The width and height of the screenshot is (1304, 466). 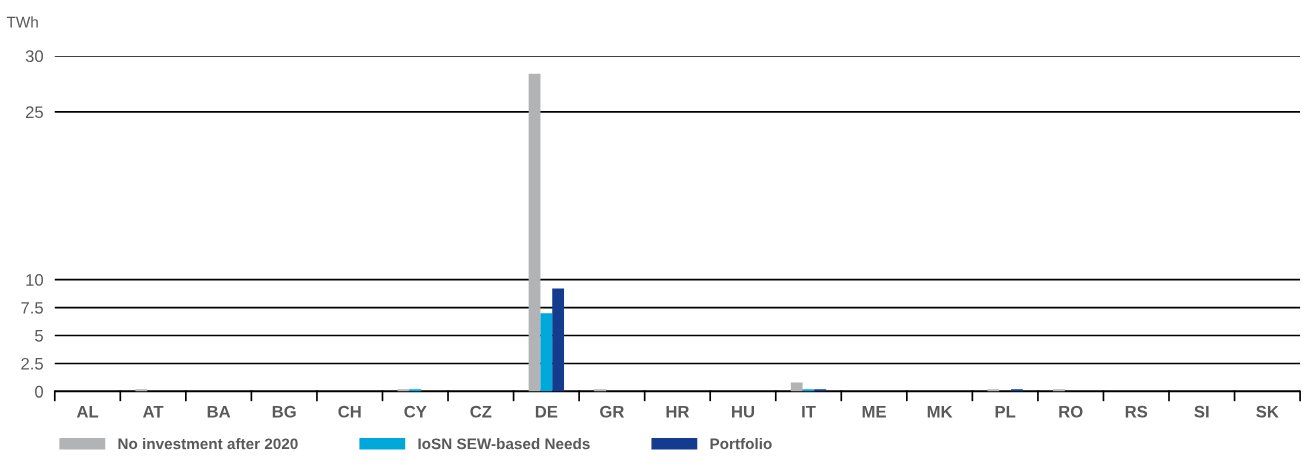 What do you see at coordinates (546, 411) in the screenshot?
I see `x-tick-label: DE` at bounding box center [546, 411].